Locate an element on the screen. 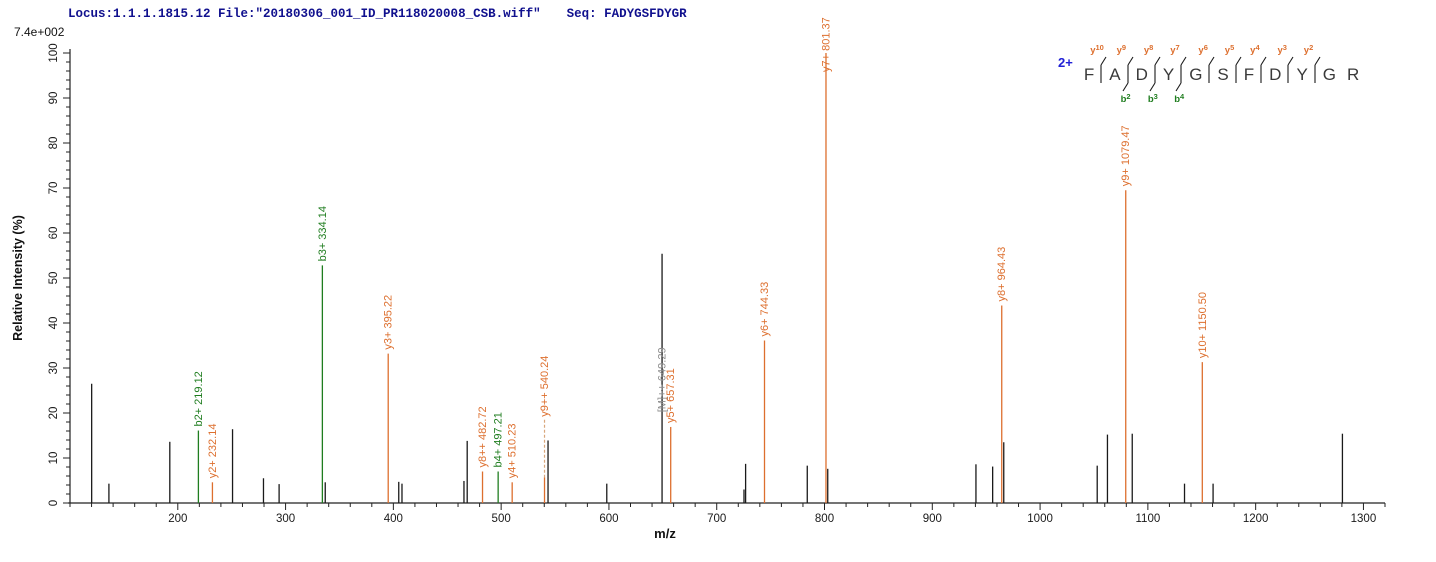 The width and height of the screenshot is (1436, 562). peak-label: y9++ 540.24 is located at coordinates (545, 386).